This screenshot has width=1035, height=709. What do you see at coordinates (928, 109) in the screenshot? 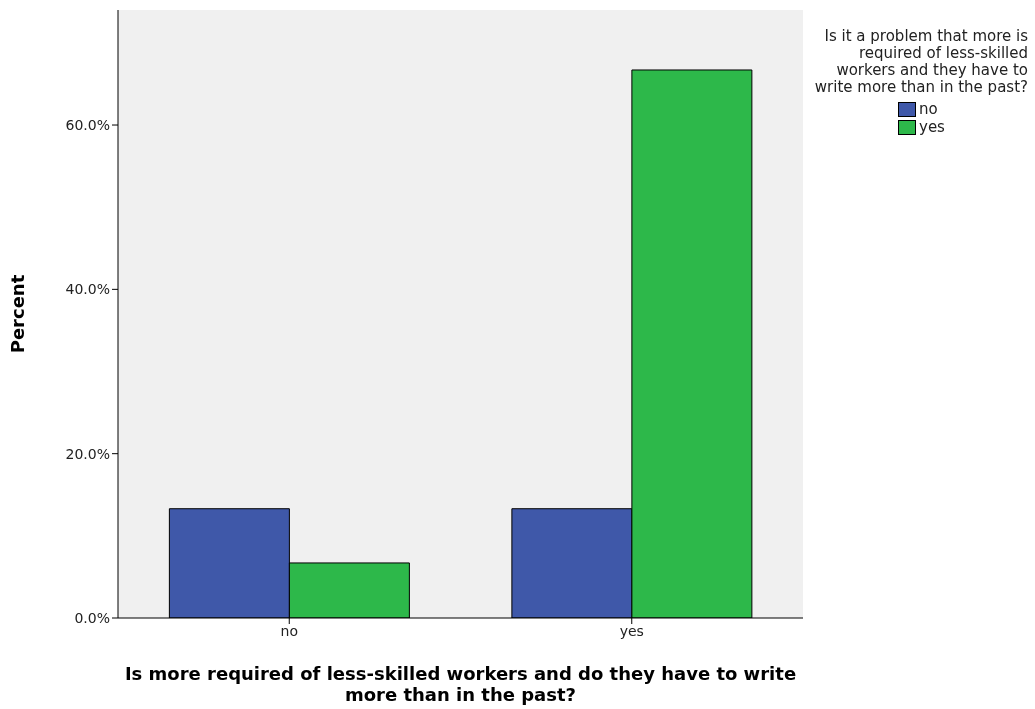
I see `legend-label: no` at bounding box center [928, 109].